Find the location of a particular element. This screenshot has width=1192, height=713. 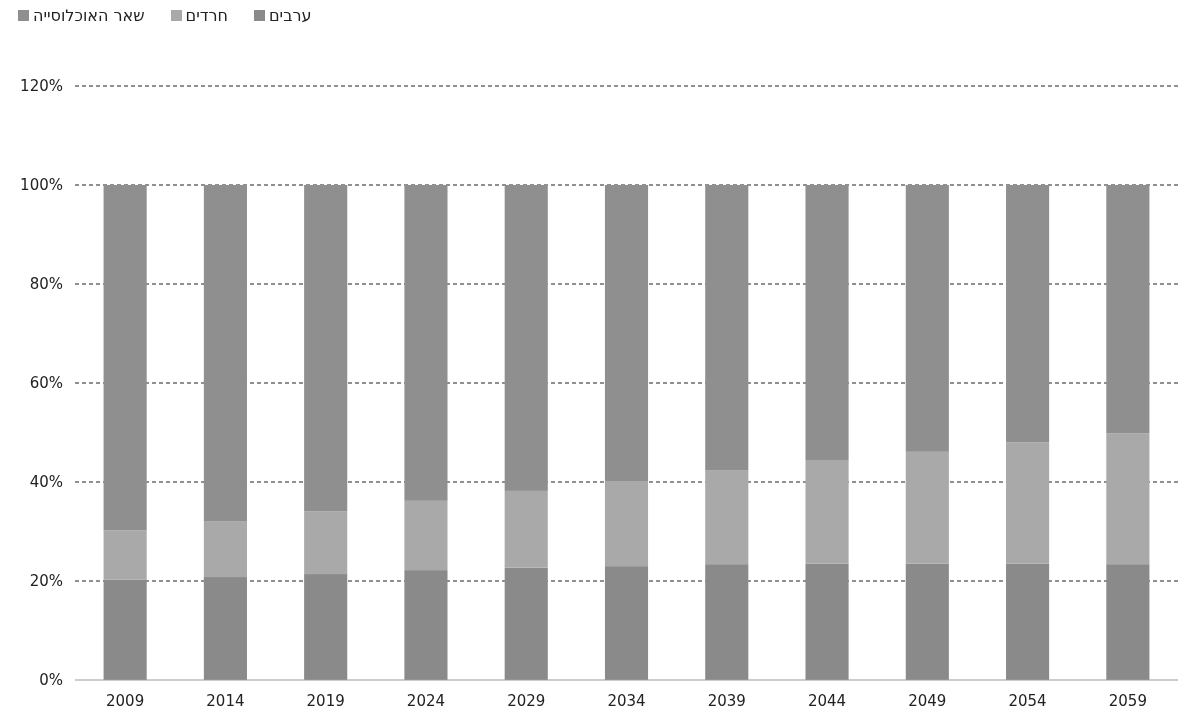

legend-label: שאר האוכלוסייה is located at coordinates (89, 15).